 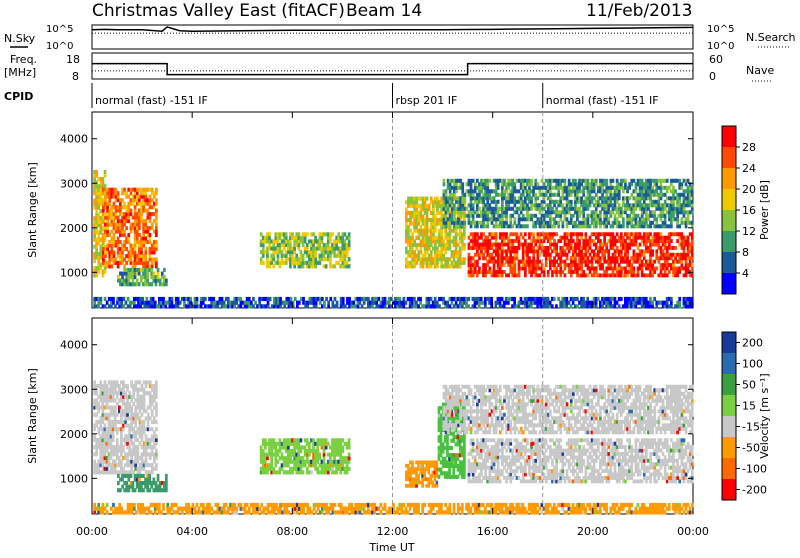 I want to click on nsky-right-tick-top: 10^5, so click(x=720, y=29).